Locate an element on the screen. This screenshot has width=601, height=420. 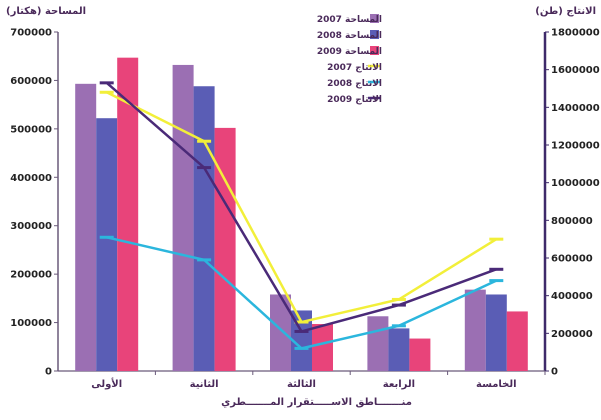
left-tick-label: 500000 is located at coordinates (31, 129).